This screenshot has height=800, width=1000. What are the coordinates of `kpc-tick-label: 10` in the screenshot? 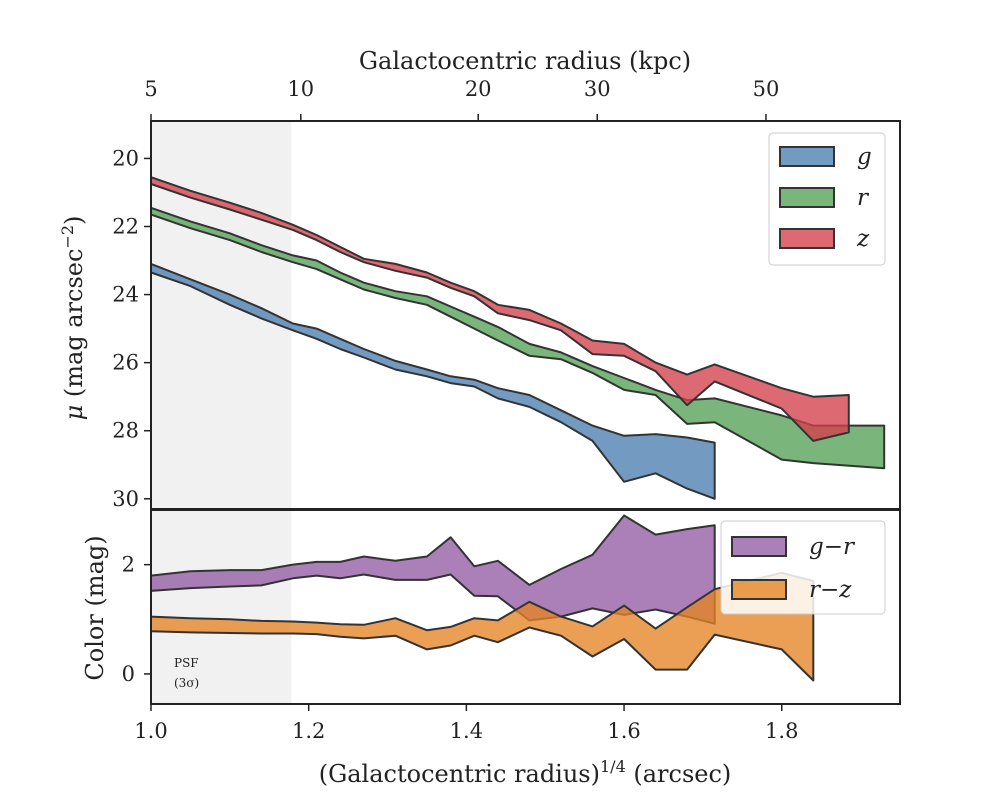 It's located at (300, 89).